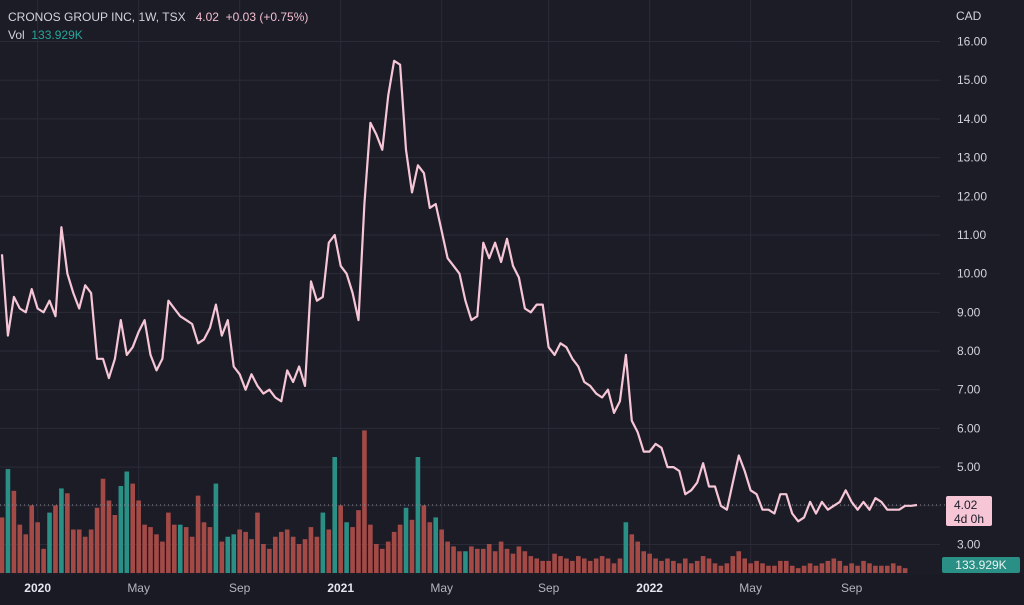 This screenshot has height=605, width=1024. Describe the element at coordinates (972, 119) in the screenshot. I see `y-tick-label: 14.00` at that location.